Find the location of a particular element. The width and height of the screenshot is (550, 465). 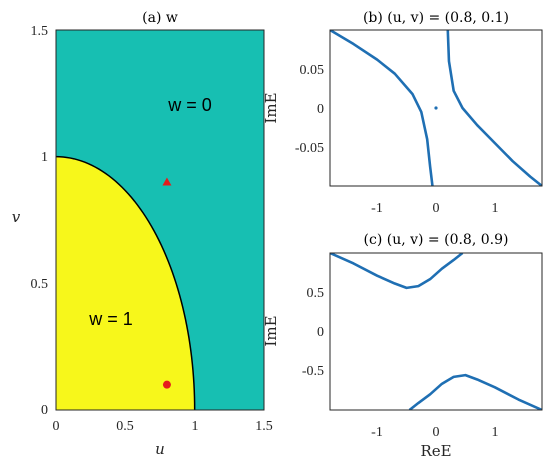

a-ytick: 1.5 is located at coordinates (40, 31).